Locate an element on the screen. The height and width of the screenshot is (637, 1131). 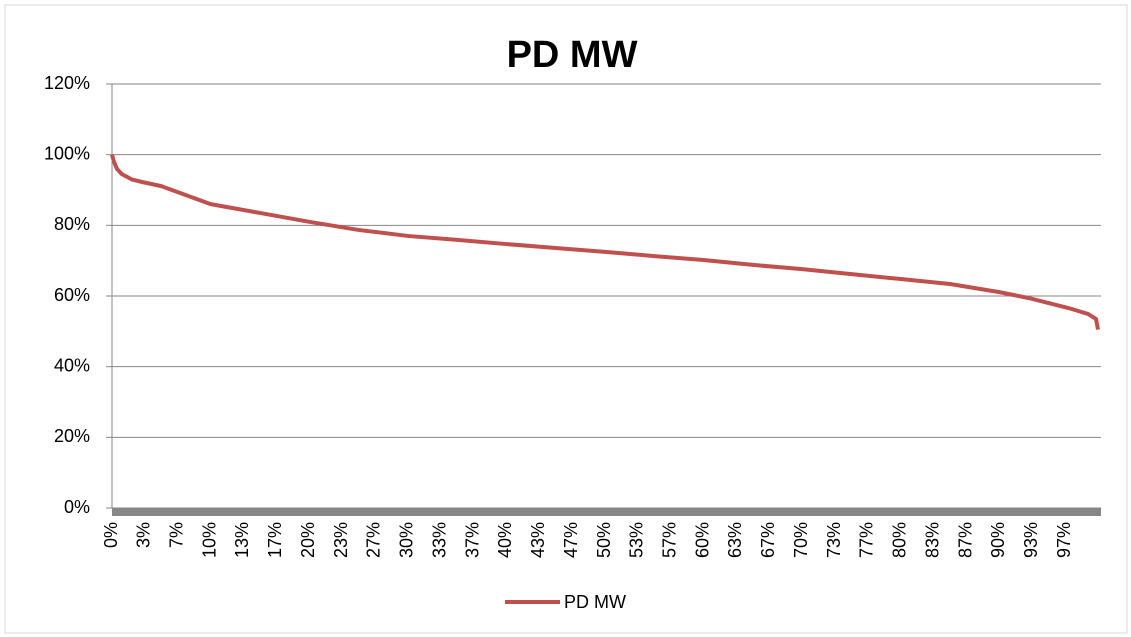
x-tick-label: 67% is located at coordinates (768, 540).